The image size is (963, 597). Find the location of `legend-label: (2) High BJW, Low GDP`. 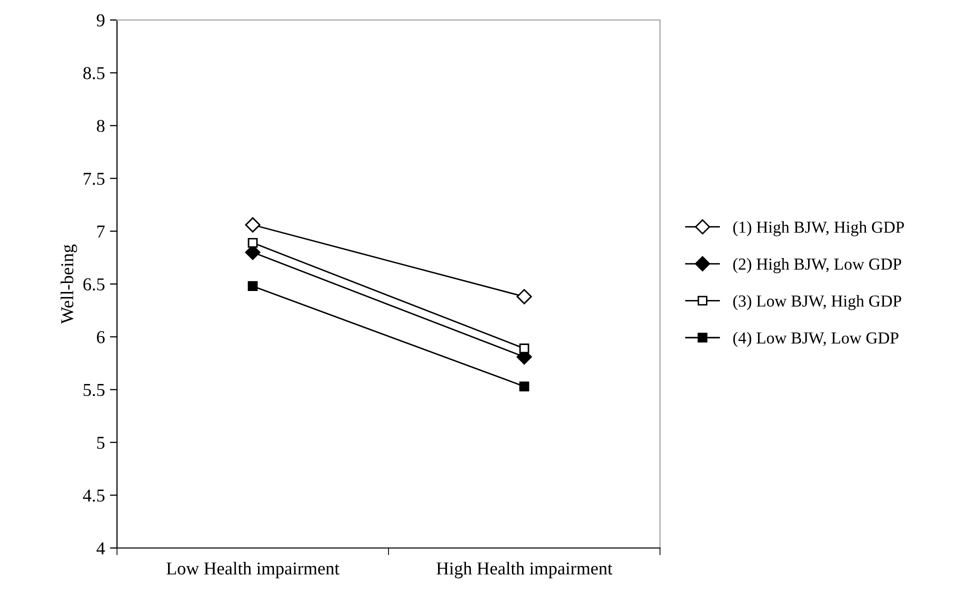

legend-label: (2) High BJW, Low GDP is located at coordinates (817, 266).